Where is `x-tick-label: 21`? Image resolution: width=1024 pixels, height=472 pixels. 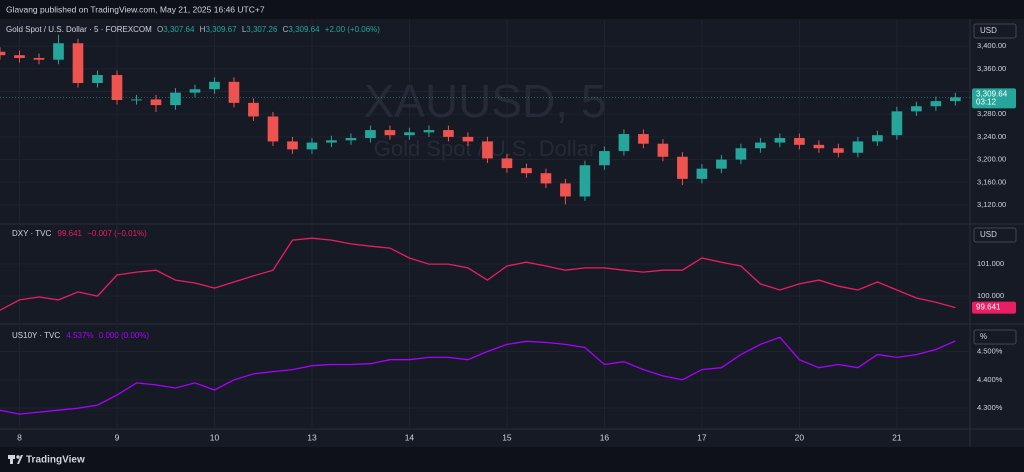 x-tick-label: 21 is located at coordinates (897, 437).